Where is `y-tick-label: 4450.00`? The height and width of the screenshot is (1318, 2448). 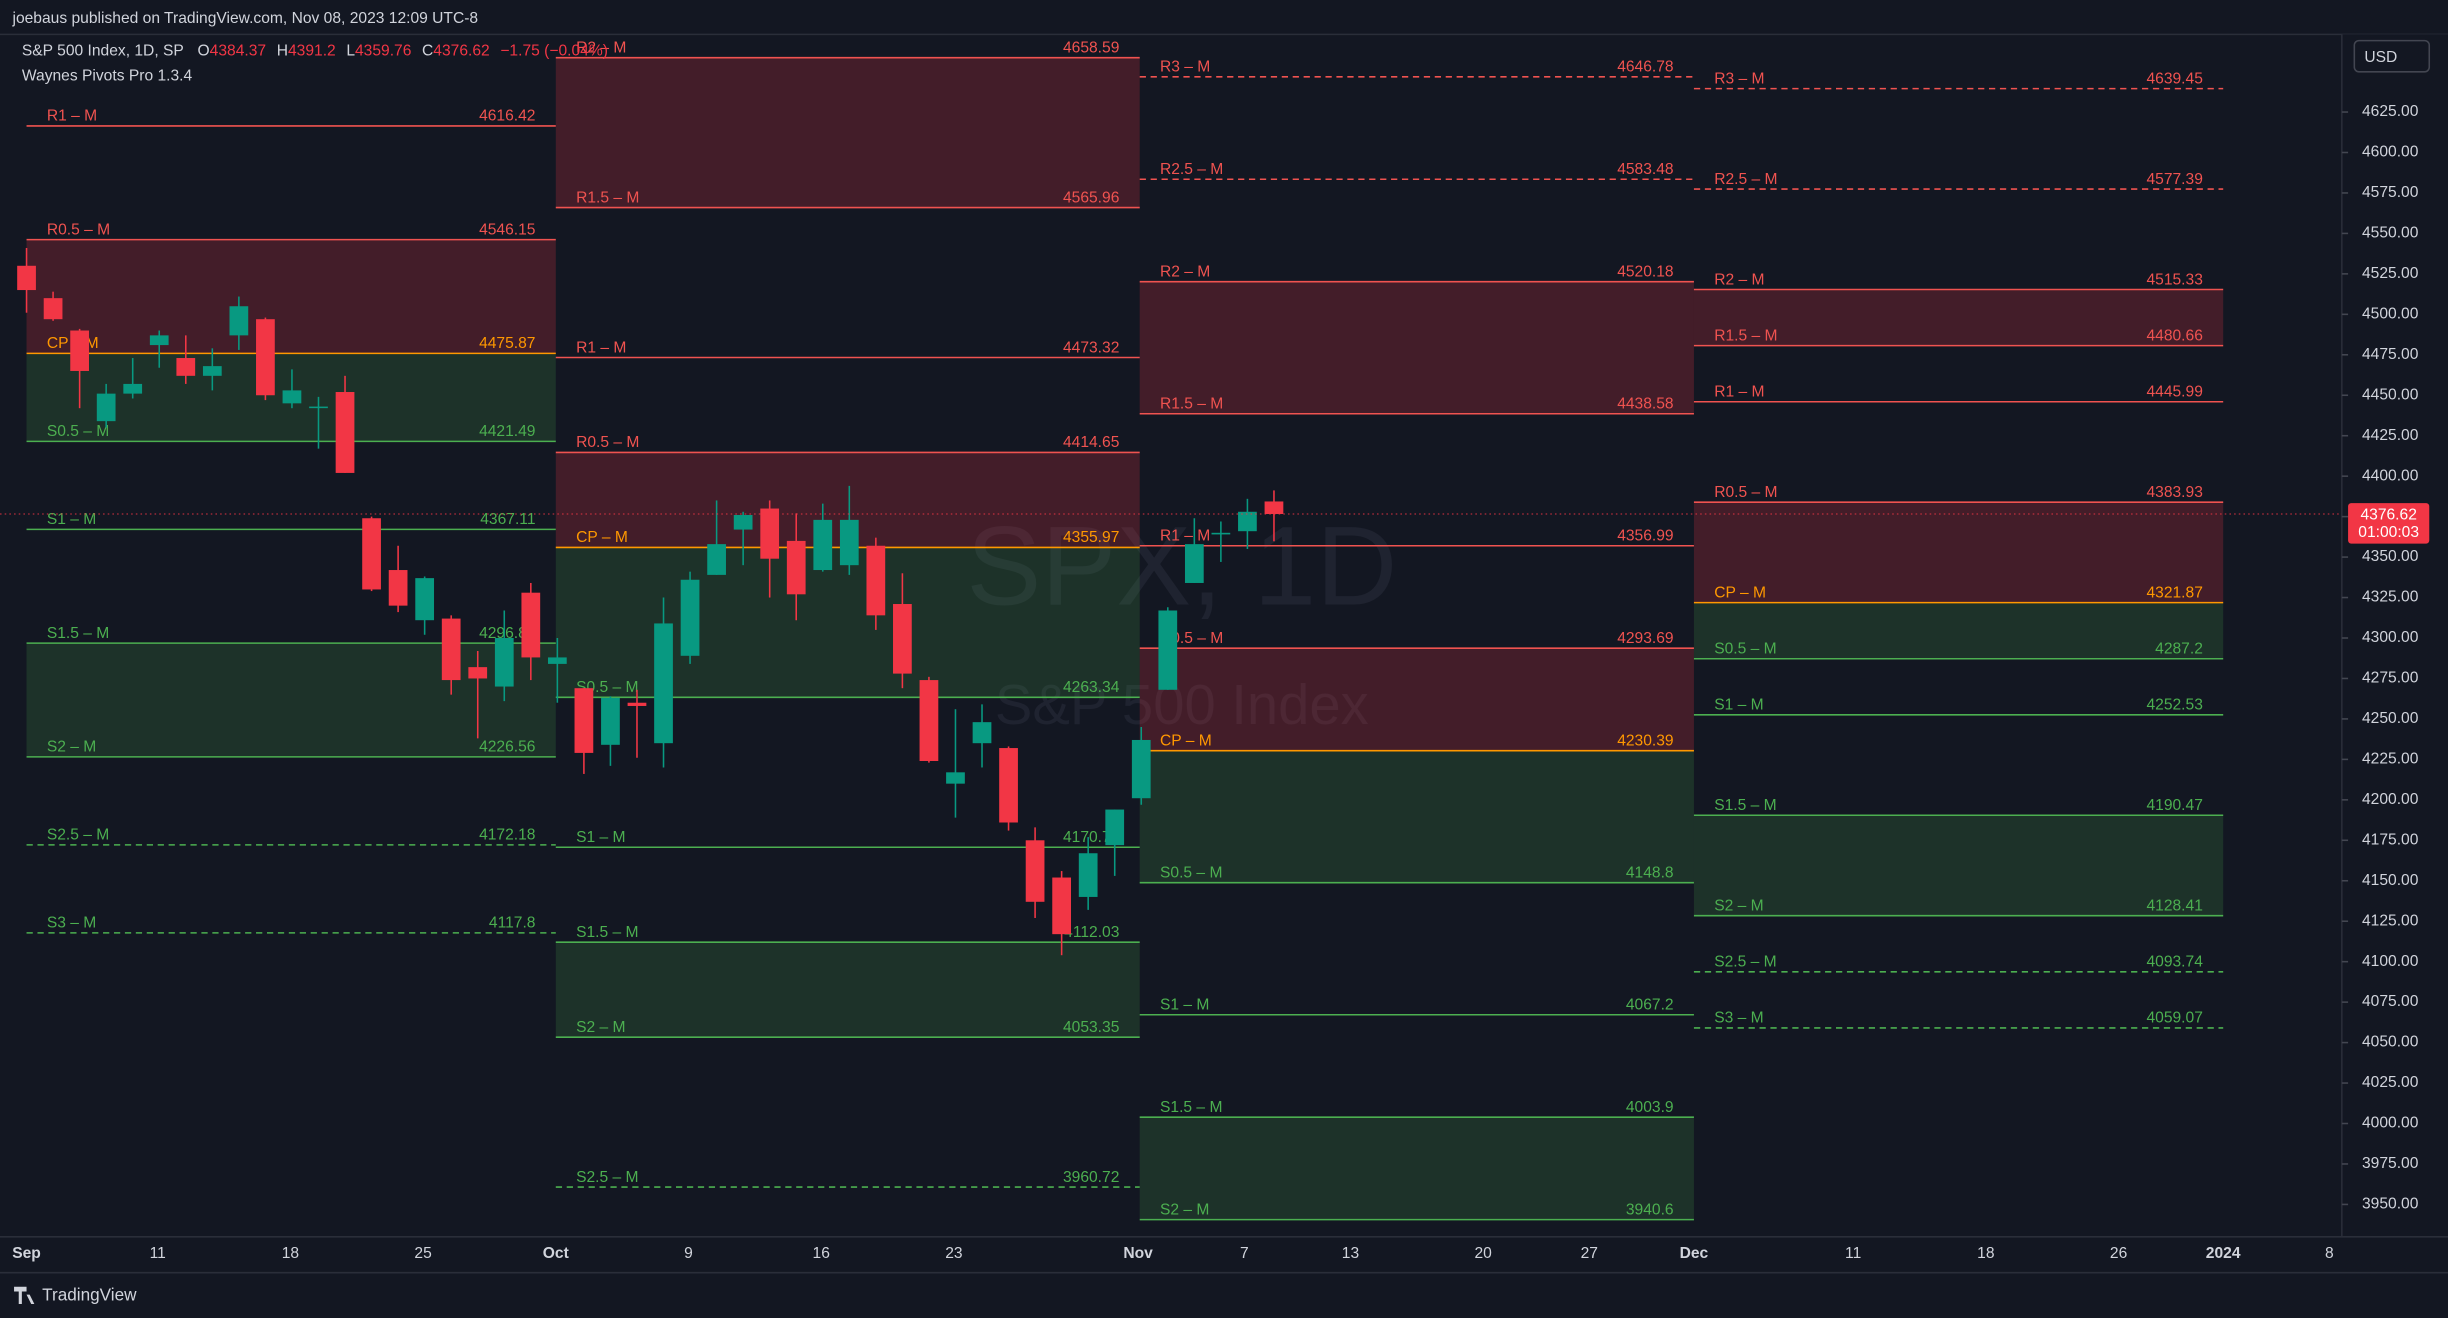 y-tick-label: 4450.00 is located at coordinates (2390, 394).